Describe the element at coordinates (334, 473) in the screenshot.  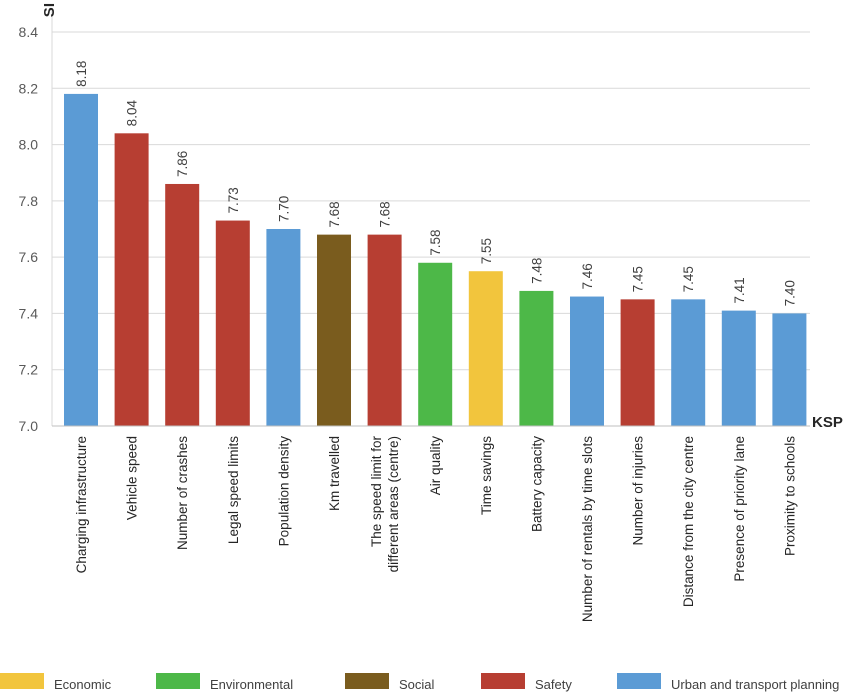
I see `x-tick-label: Km travelled` at that location.